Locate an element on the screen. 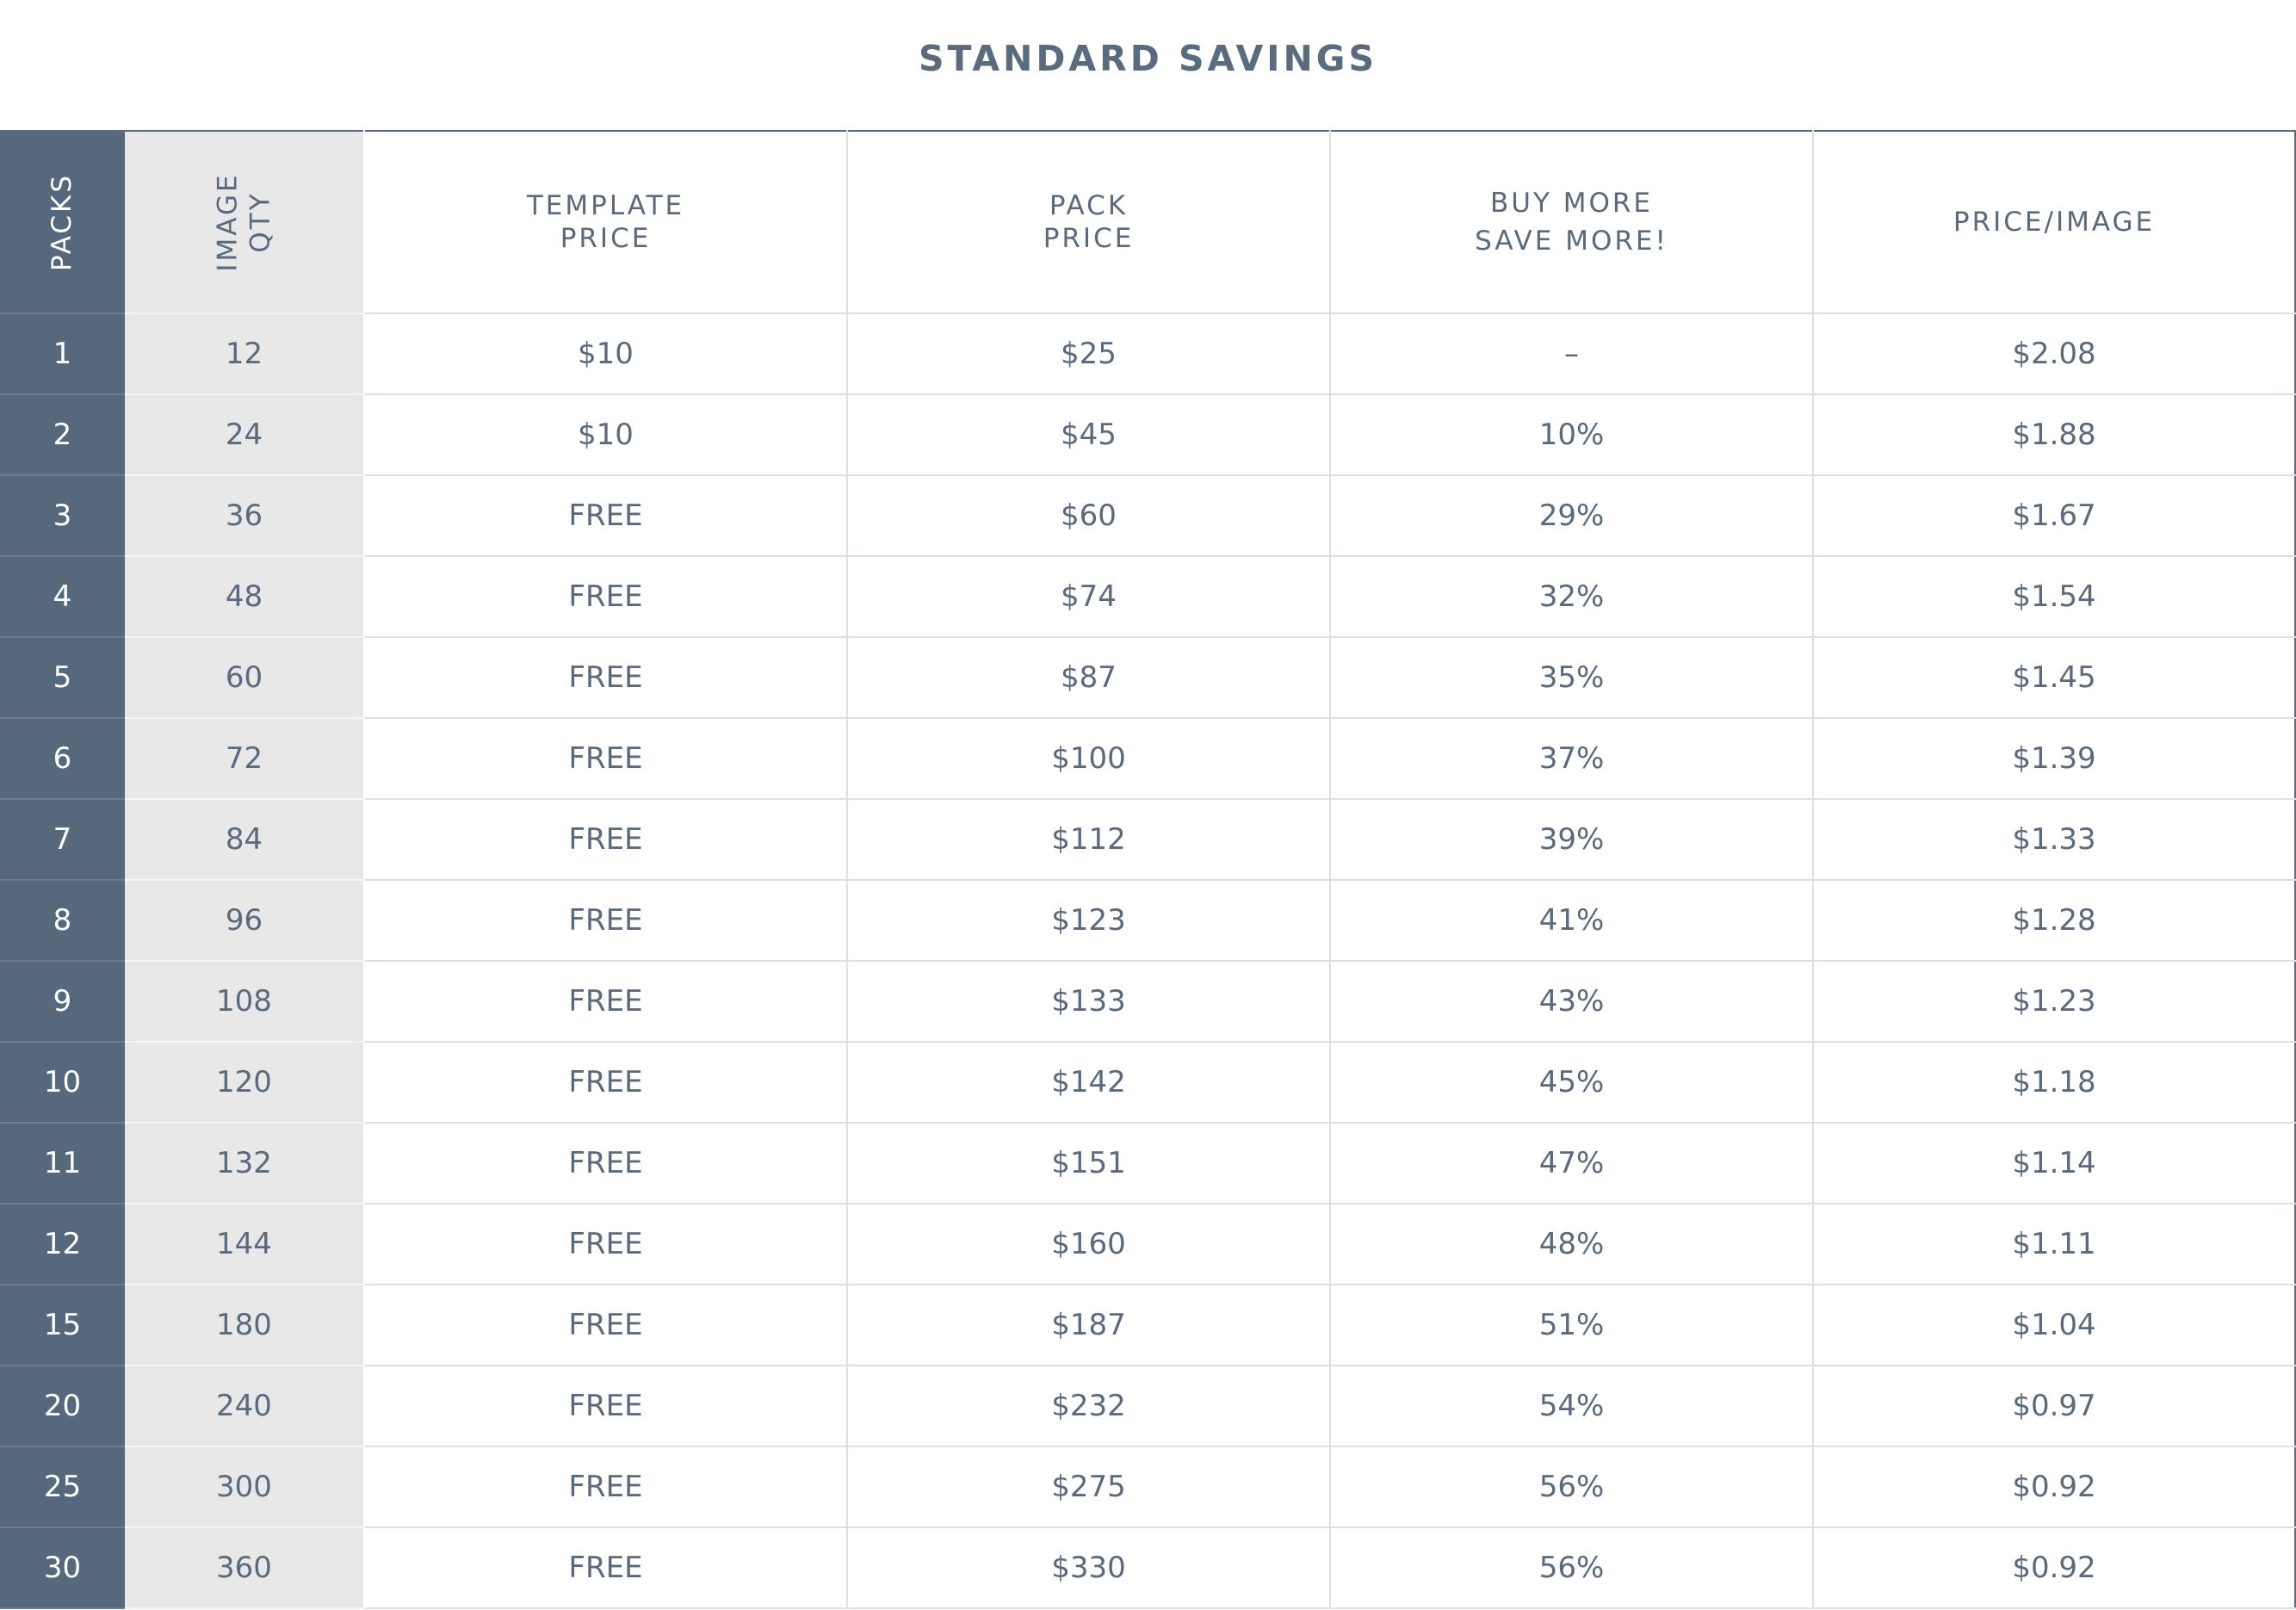  savings-cell: 10% is located at coordinates (1571, 435).